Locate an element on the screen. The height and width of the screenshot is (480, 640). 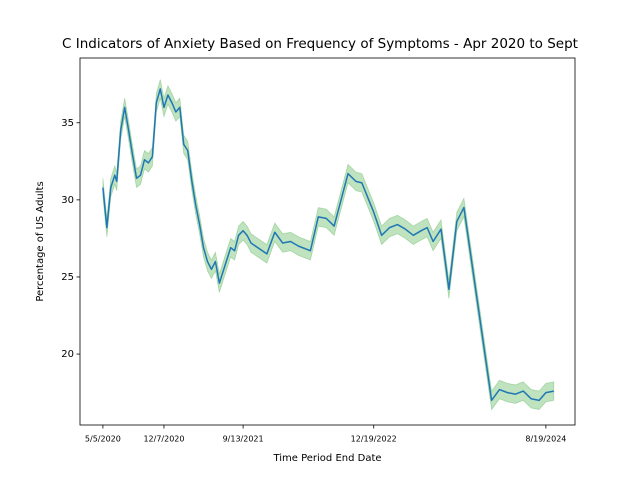
y-tick-label: 25 is located at coordinates (67, 277).